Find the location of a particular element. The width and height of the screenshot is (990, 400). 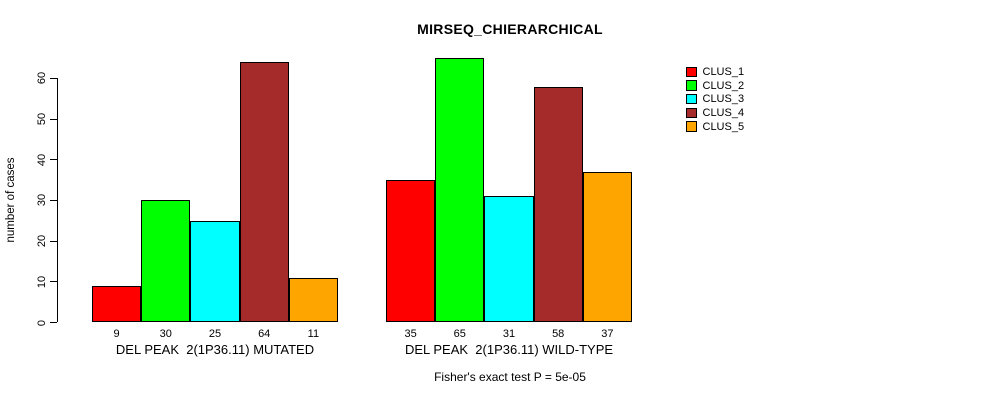

bar-value-label: 25 is located at coordinates (215, 334).